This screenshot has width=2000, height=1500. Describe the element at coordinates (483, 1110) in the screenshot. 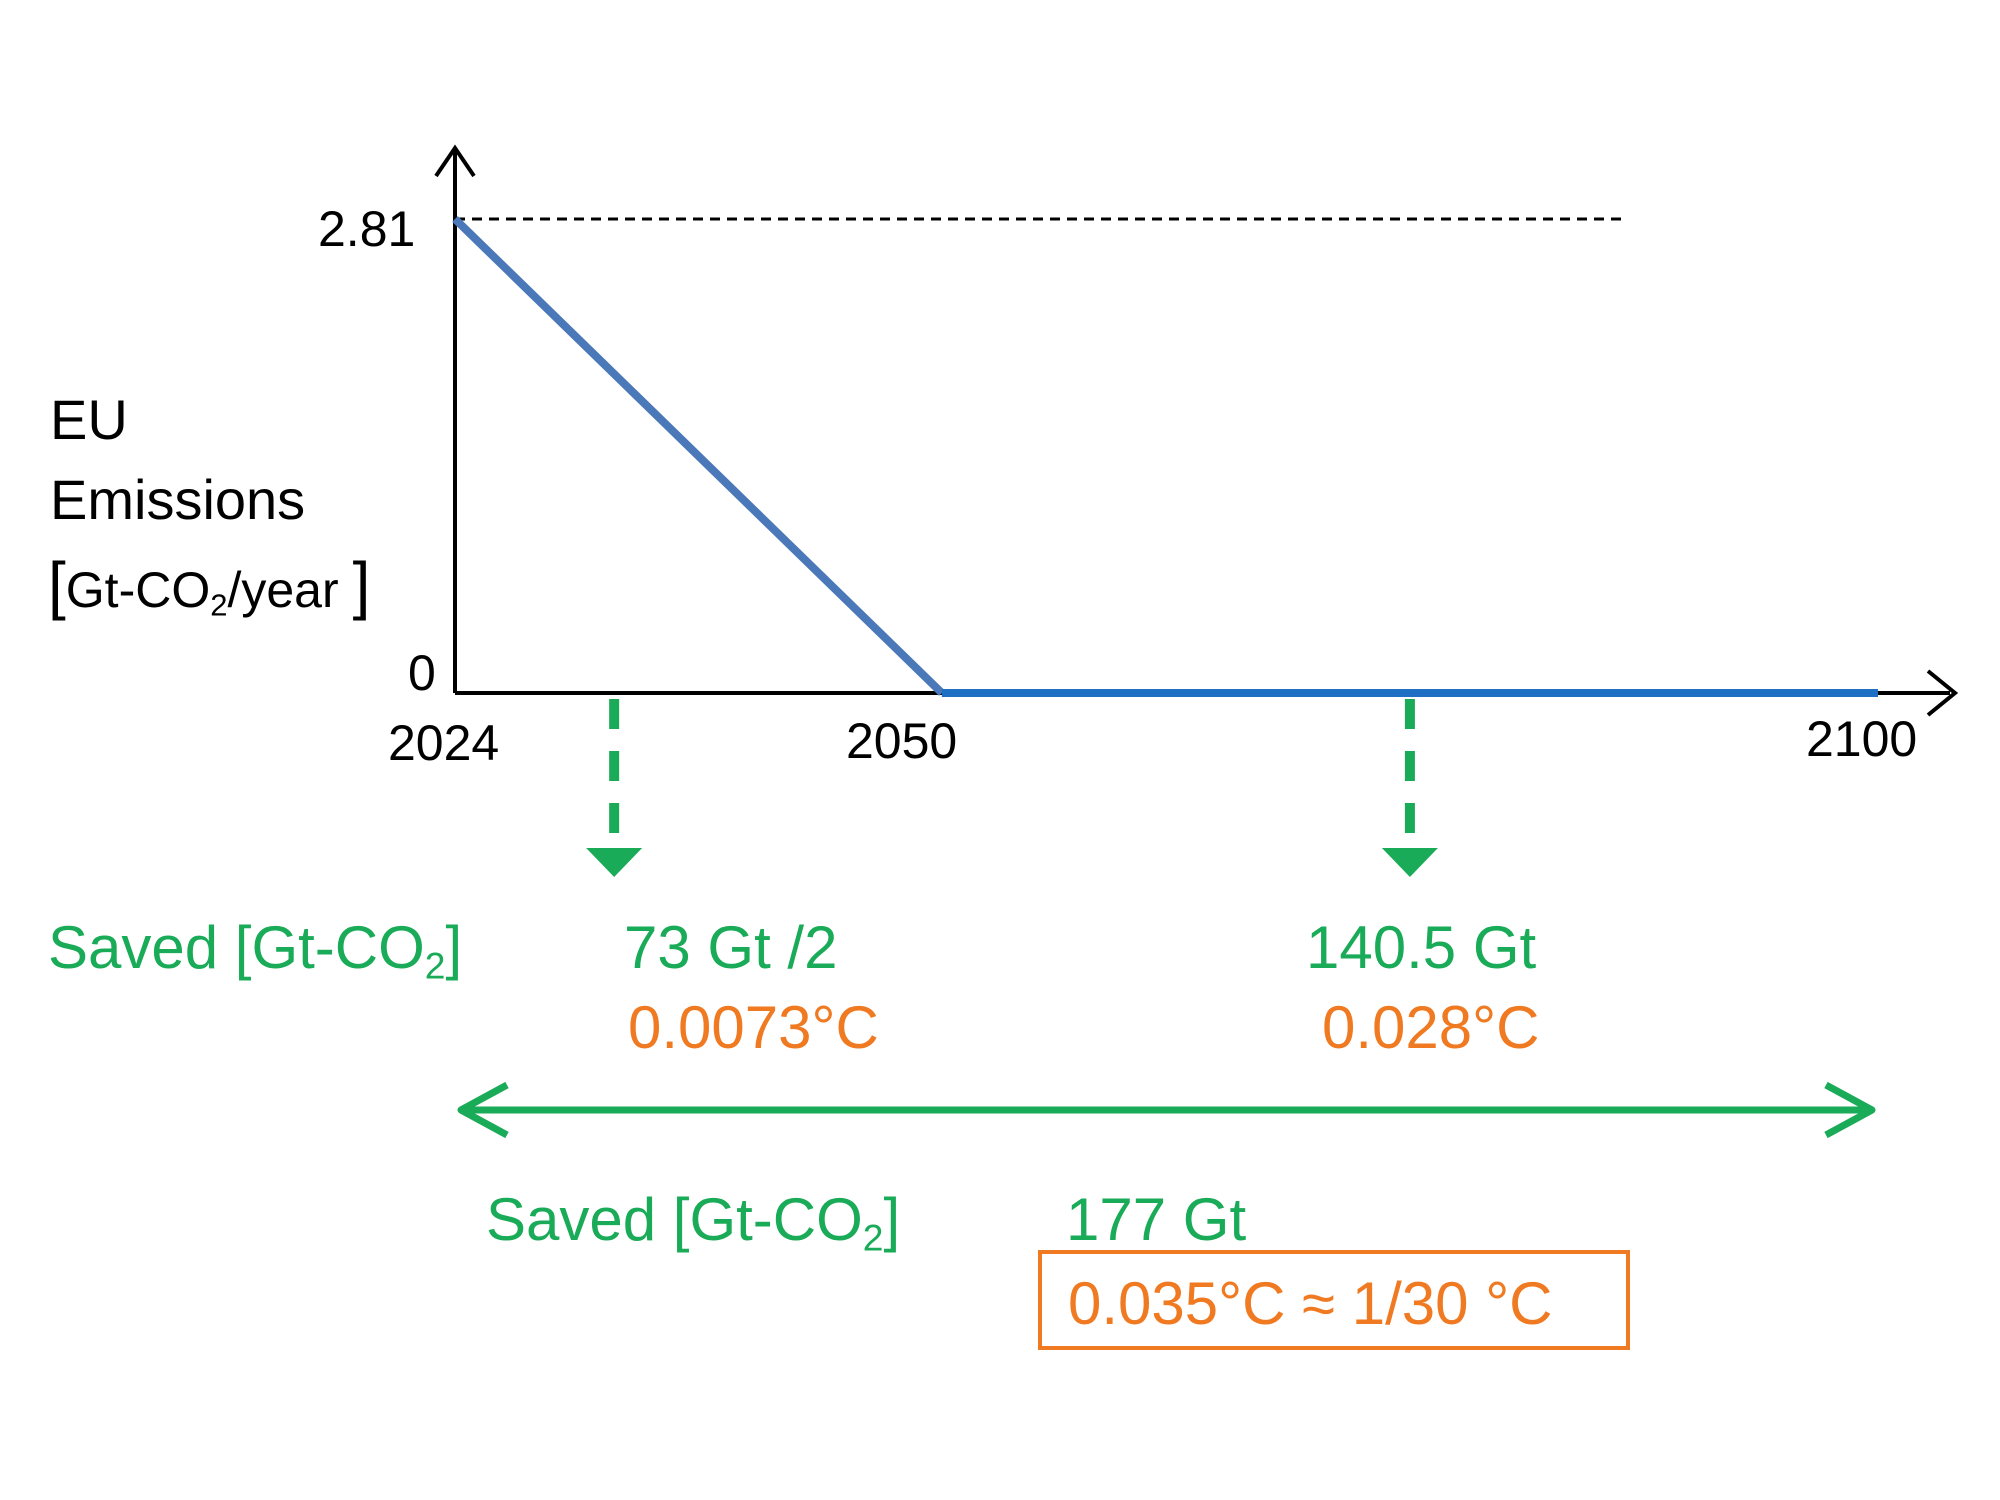

I see `total-range-arrow-left-head` at that location.